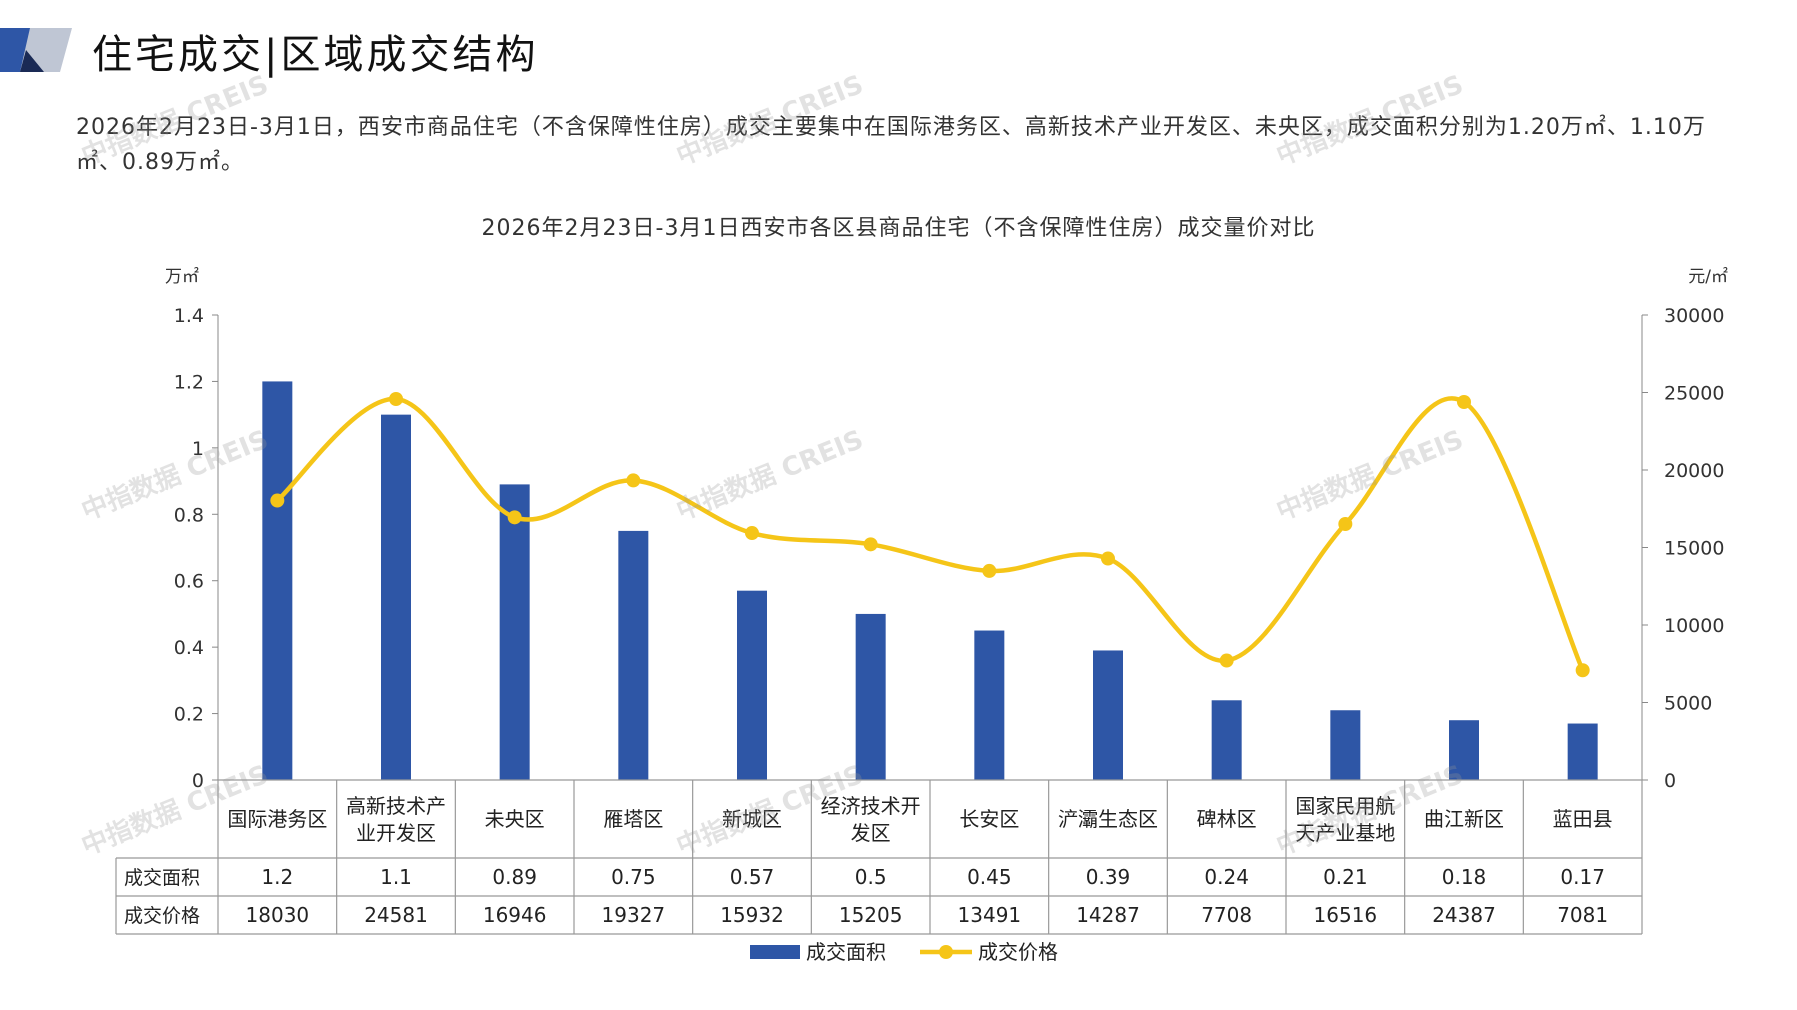 The height and width of the screenshot is (1010, 1797). I want to click on y-right-tick-label: 10000, so click(1694, 626).